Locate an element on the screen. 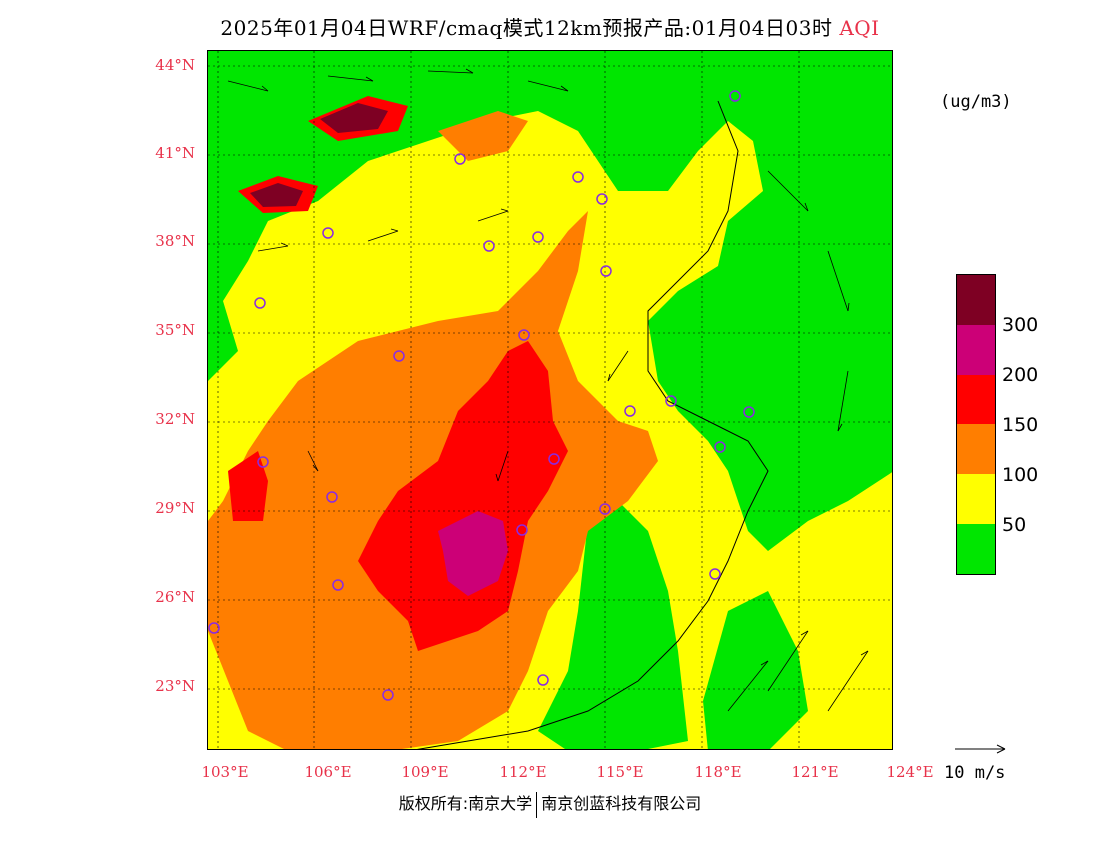 Image resolution: width=1100 pixels, height=850 pixels. color-legend is located at coordinates (976, 424).